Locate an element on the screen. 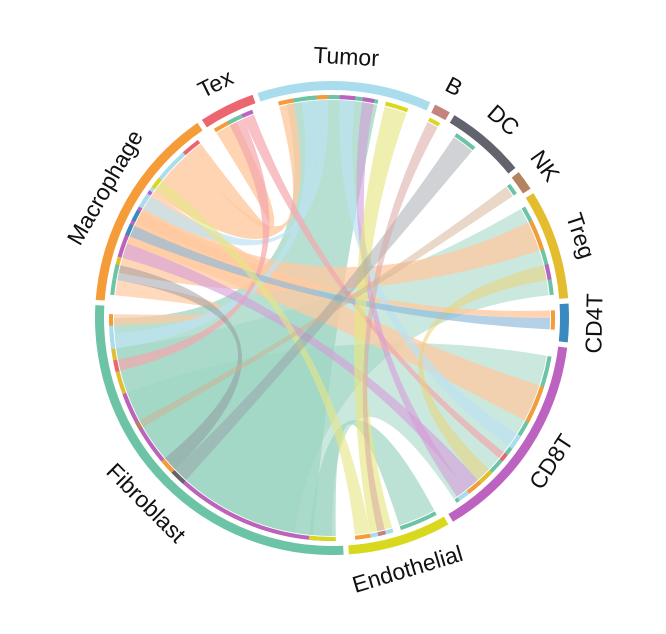 This screenshot has height=634, width=666. sector-tumor is located at coordinates (344, 96).